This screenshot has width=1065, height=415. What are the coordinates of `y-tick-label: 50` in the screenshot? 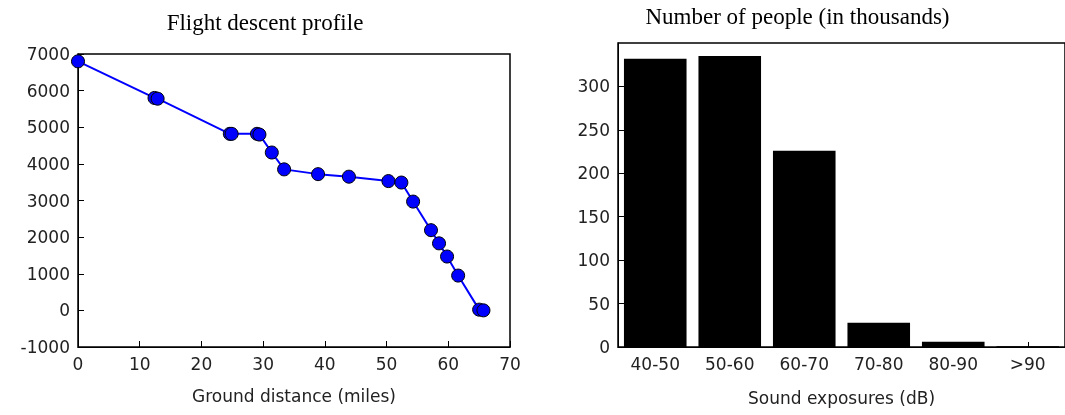 It's located at (599, 303).